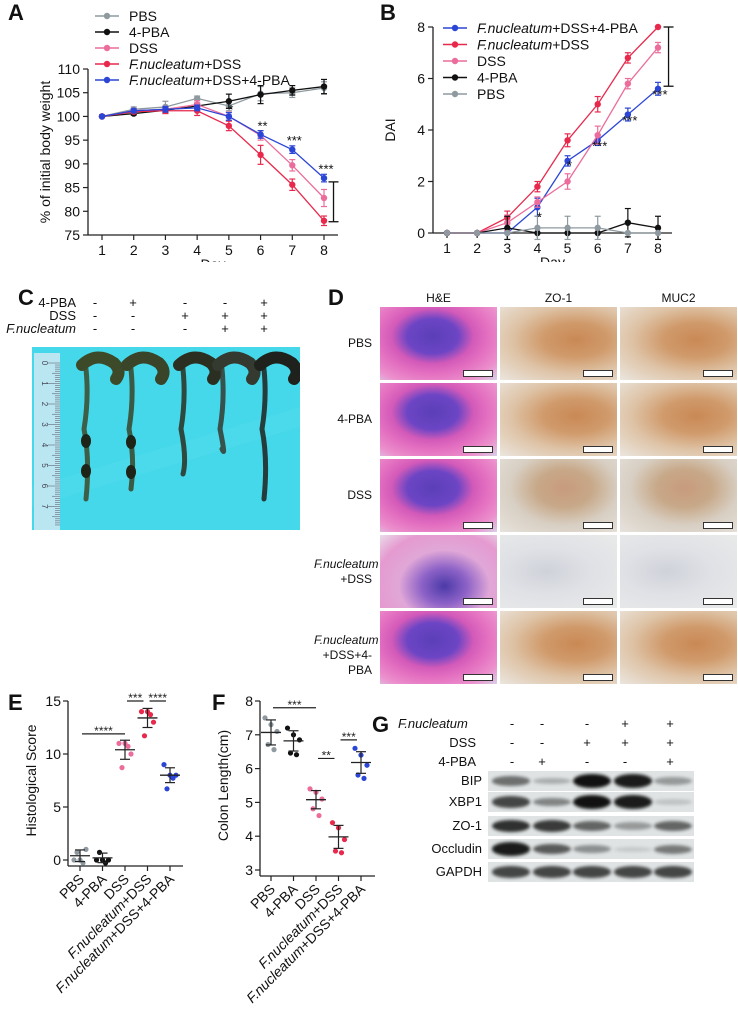 The height and width of the screenshot is (1013, 738). I want to click on panel-label-b: B, so click(388, 12).